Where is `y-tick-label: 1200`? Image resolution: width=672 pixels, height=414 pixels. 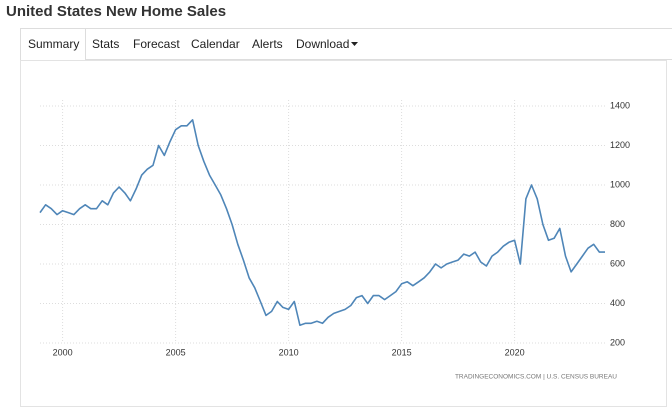
y-tick-label: 1200 is located at coordinates (620, 145).